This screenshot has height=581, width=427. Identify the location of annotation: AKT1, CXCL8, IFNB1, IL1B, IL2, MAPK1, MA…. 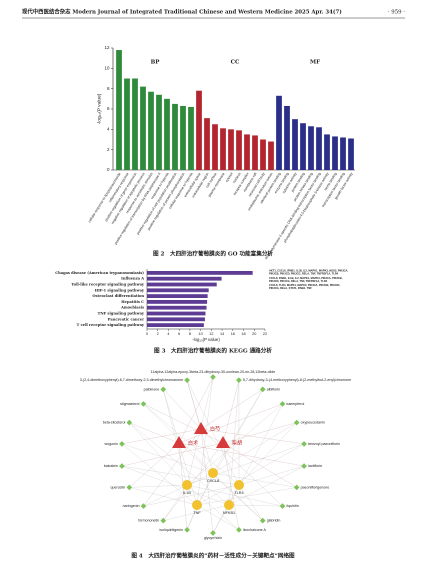
(308, 271).